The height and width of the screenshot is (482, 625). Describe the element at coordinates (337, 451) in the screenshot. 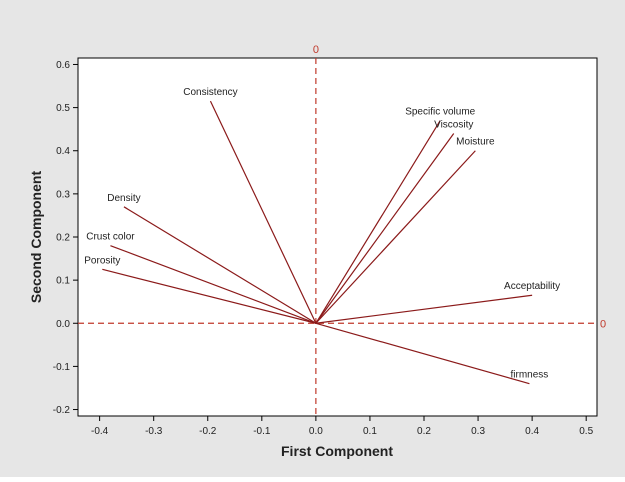

I see `x-axis-label: First Component` at that location.